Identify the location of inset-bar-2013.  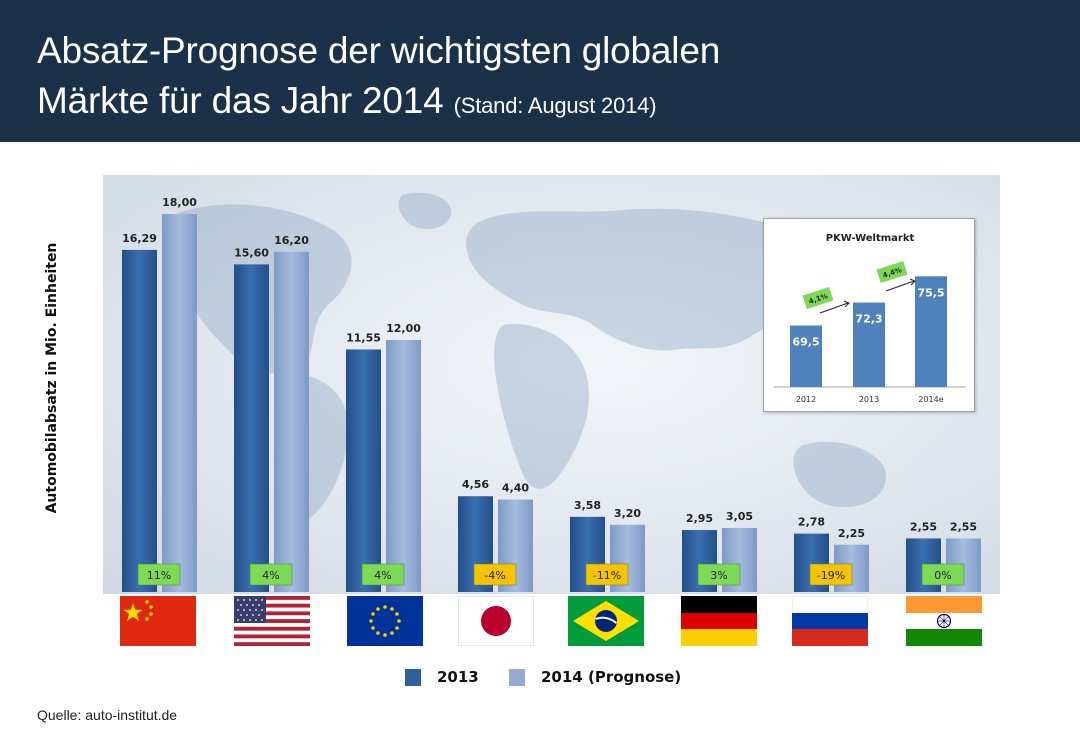
(869, 344).